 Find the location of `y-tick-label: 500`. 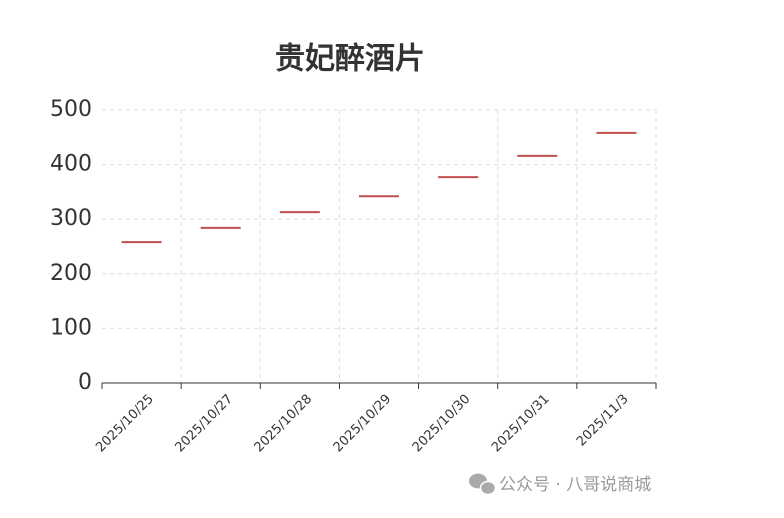

y-tick-label: 500 is located at coordinates (71, 109).